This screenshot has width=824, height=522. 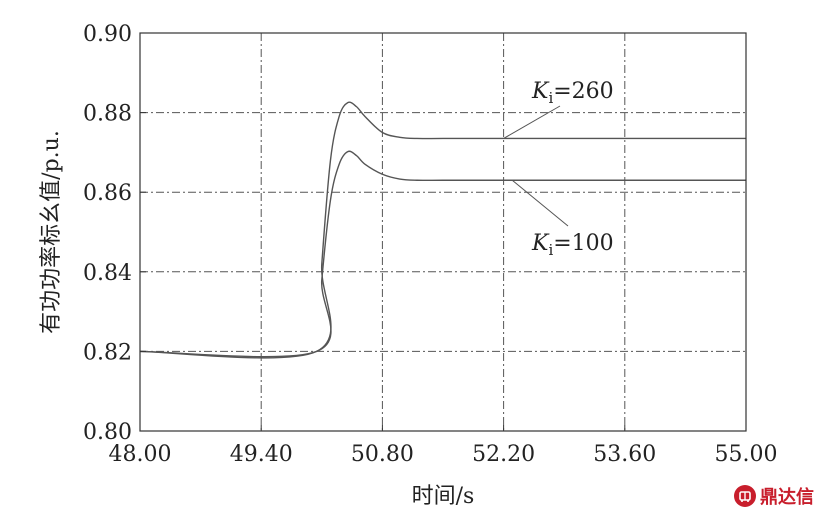 What do you see at coordinates (443, 496) in the screenshot?
I see `x-axis-title: 时间/s` at bounding box center [443, 496].